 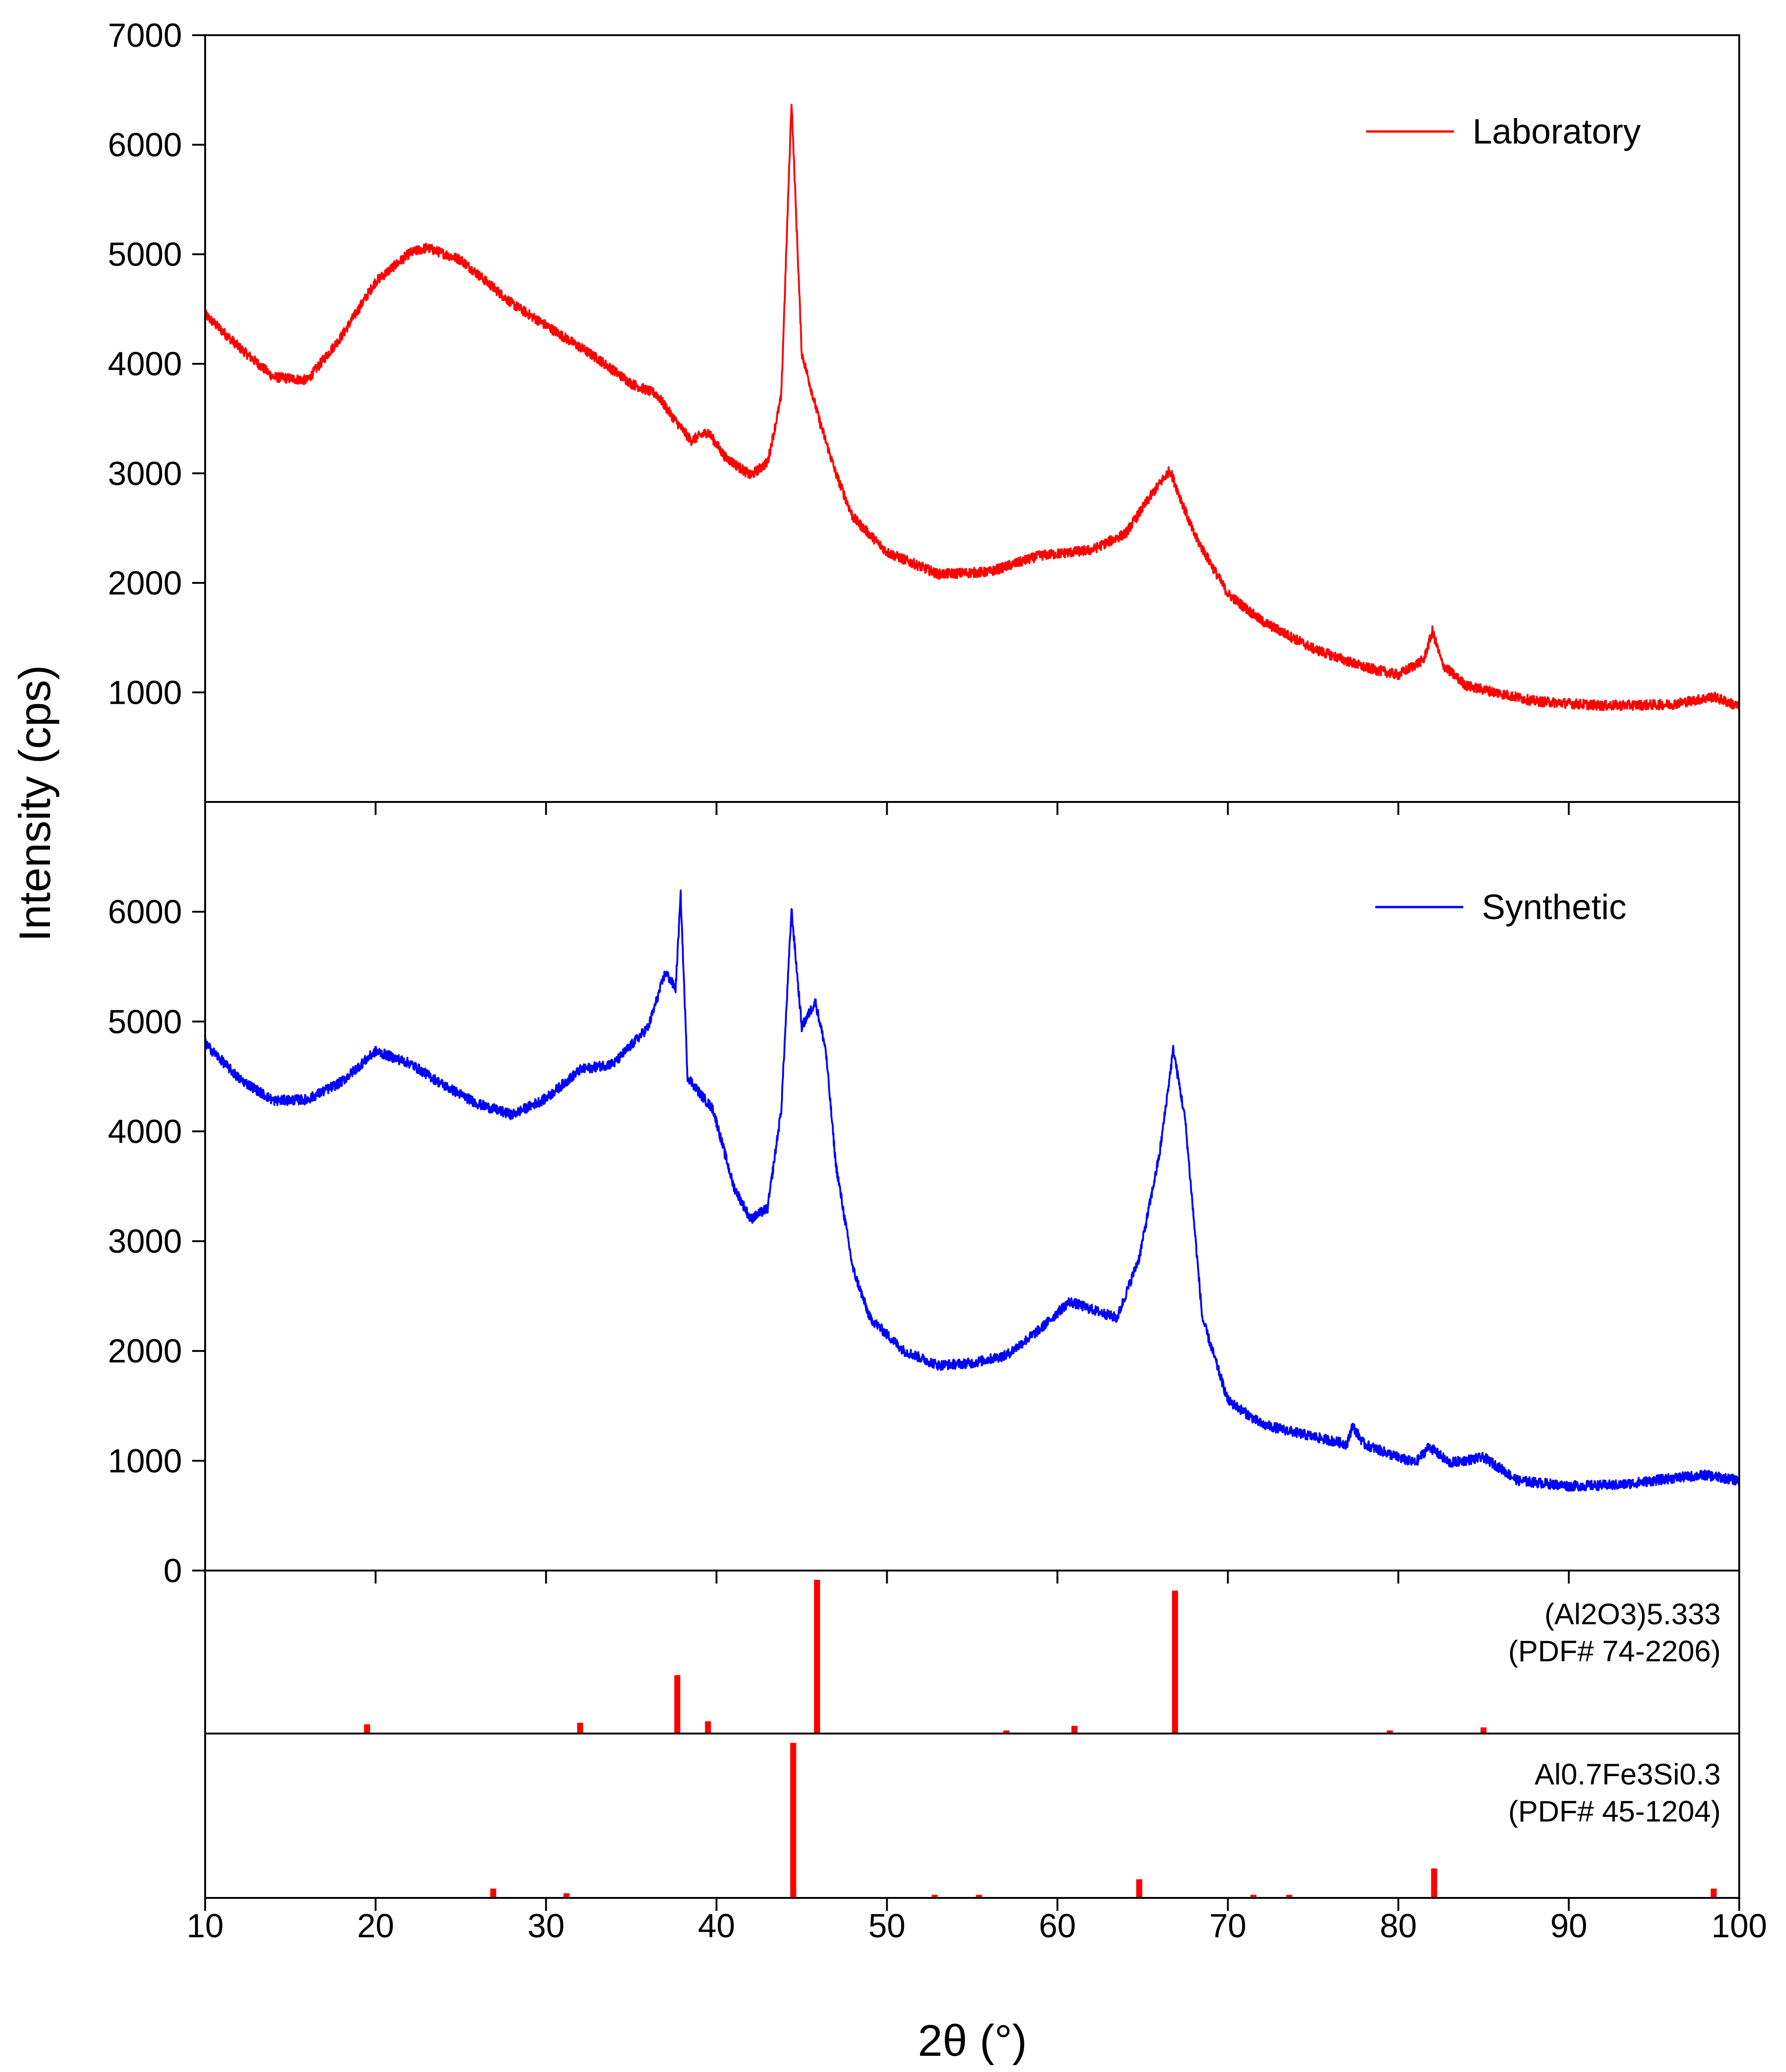 What do you see at coordinates (972, 2041) in the screenshot?
I see `x-axis-title: 2θ (°)` at bounding box center [972, 2041].